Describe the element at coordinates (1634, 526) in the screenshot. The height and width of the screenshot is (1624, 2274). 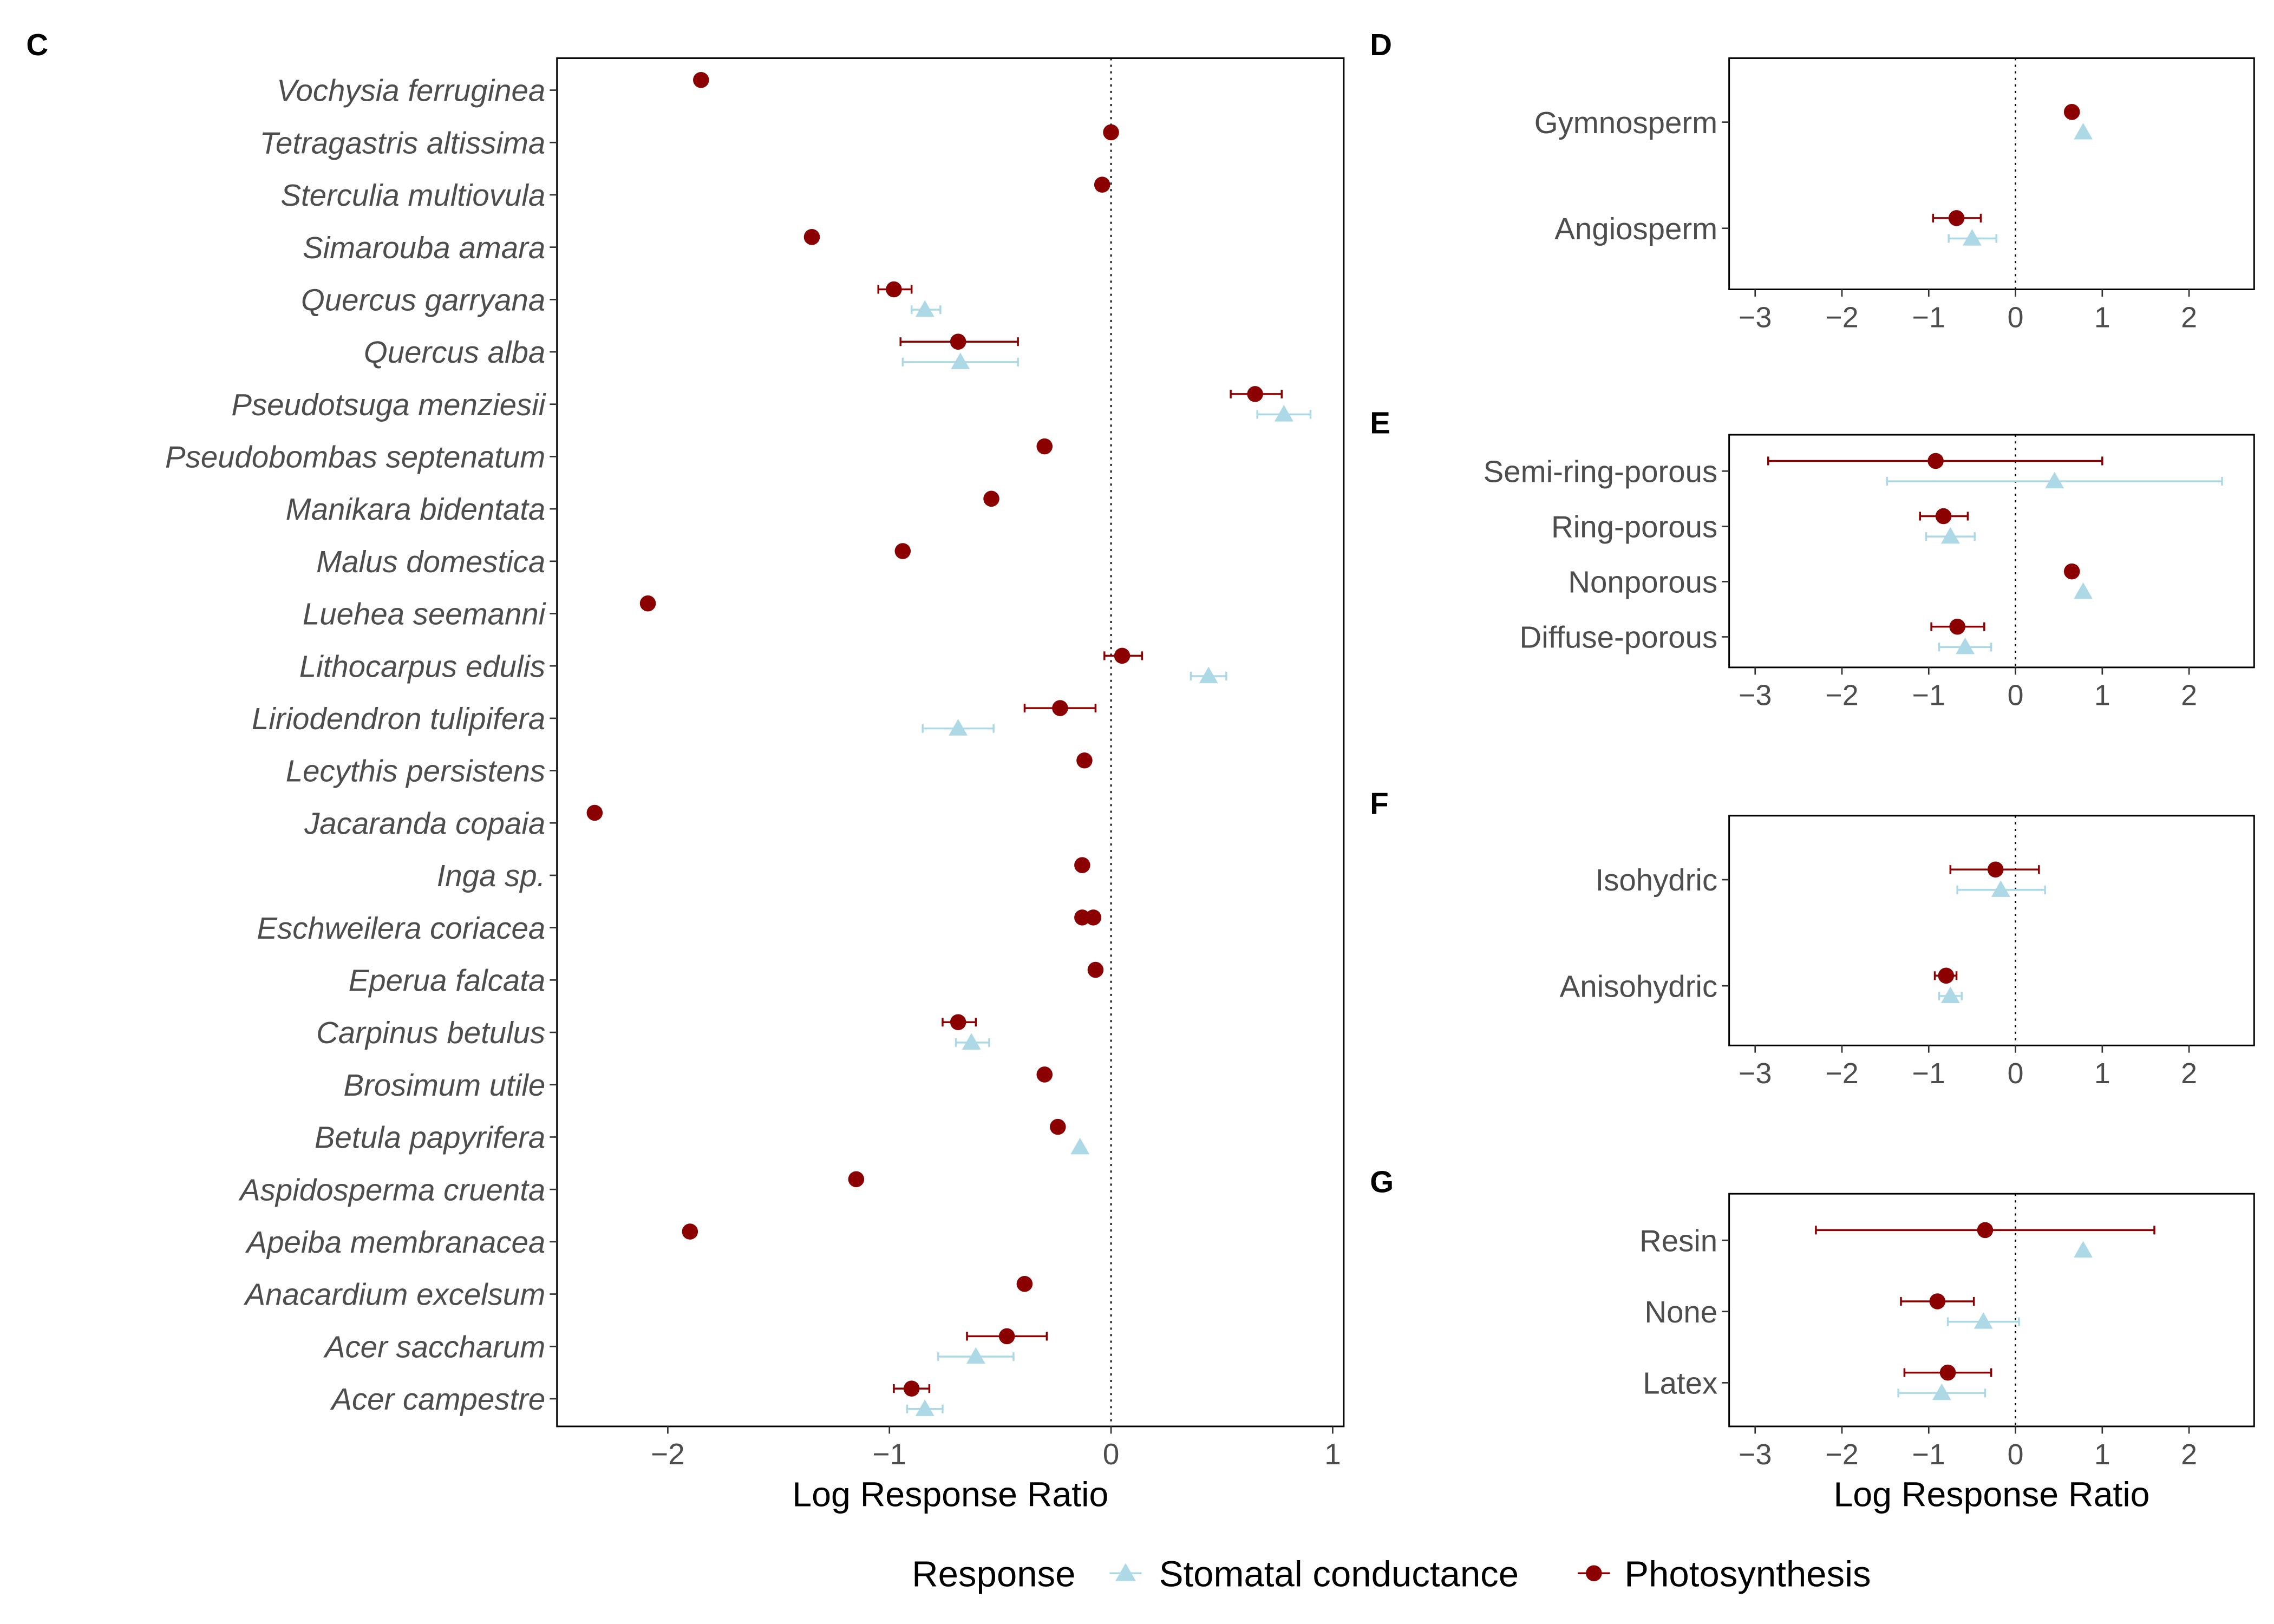
I see `y-tick-label: Ring-porous` at that location.